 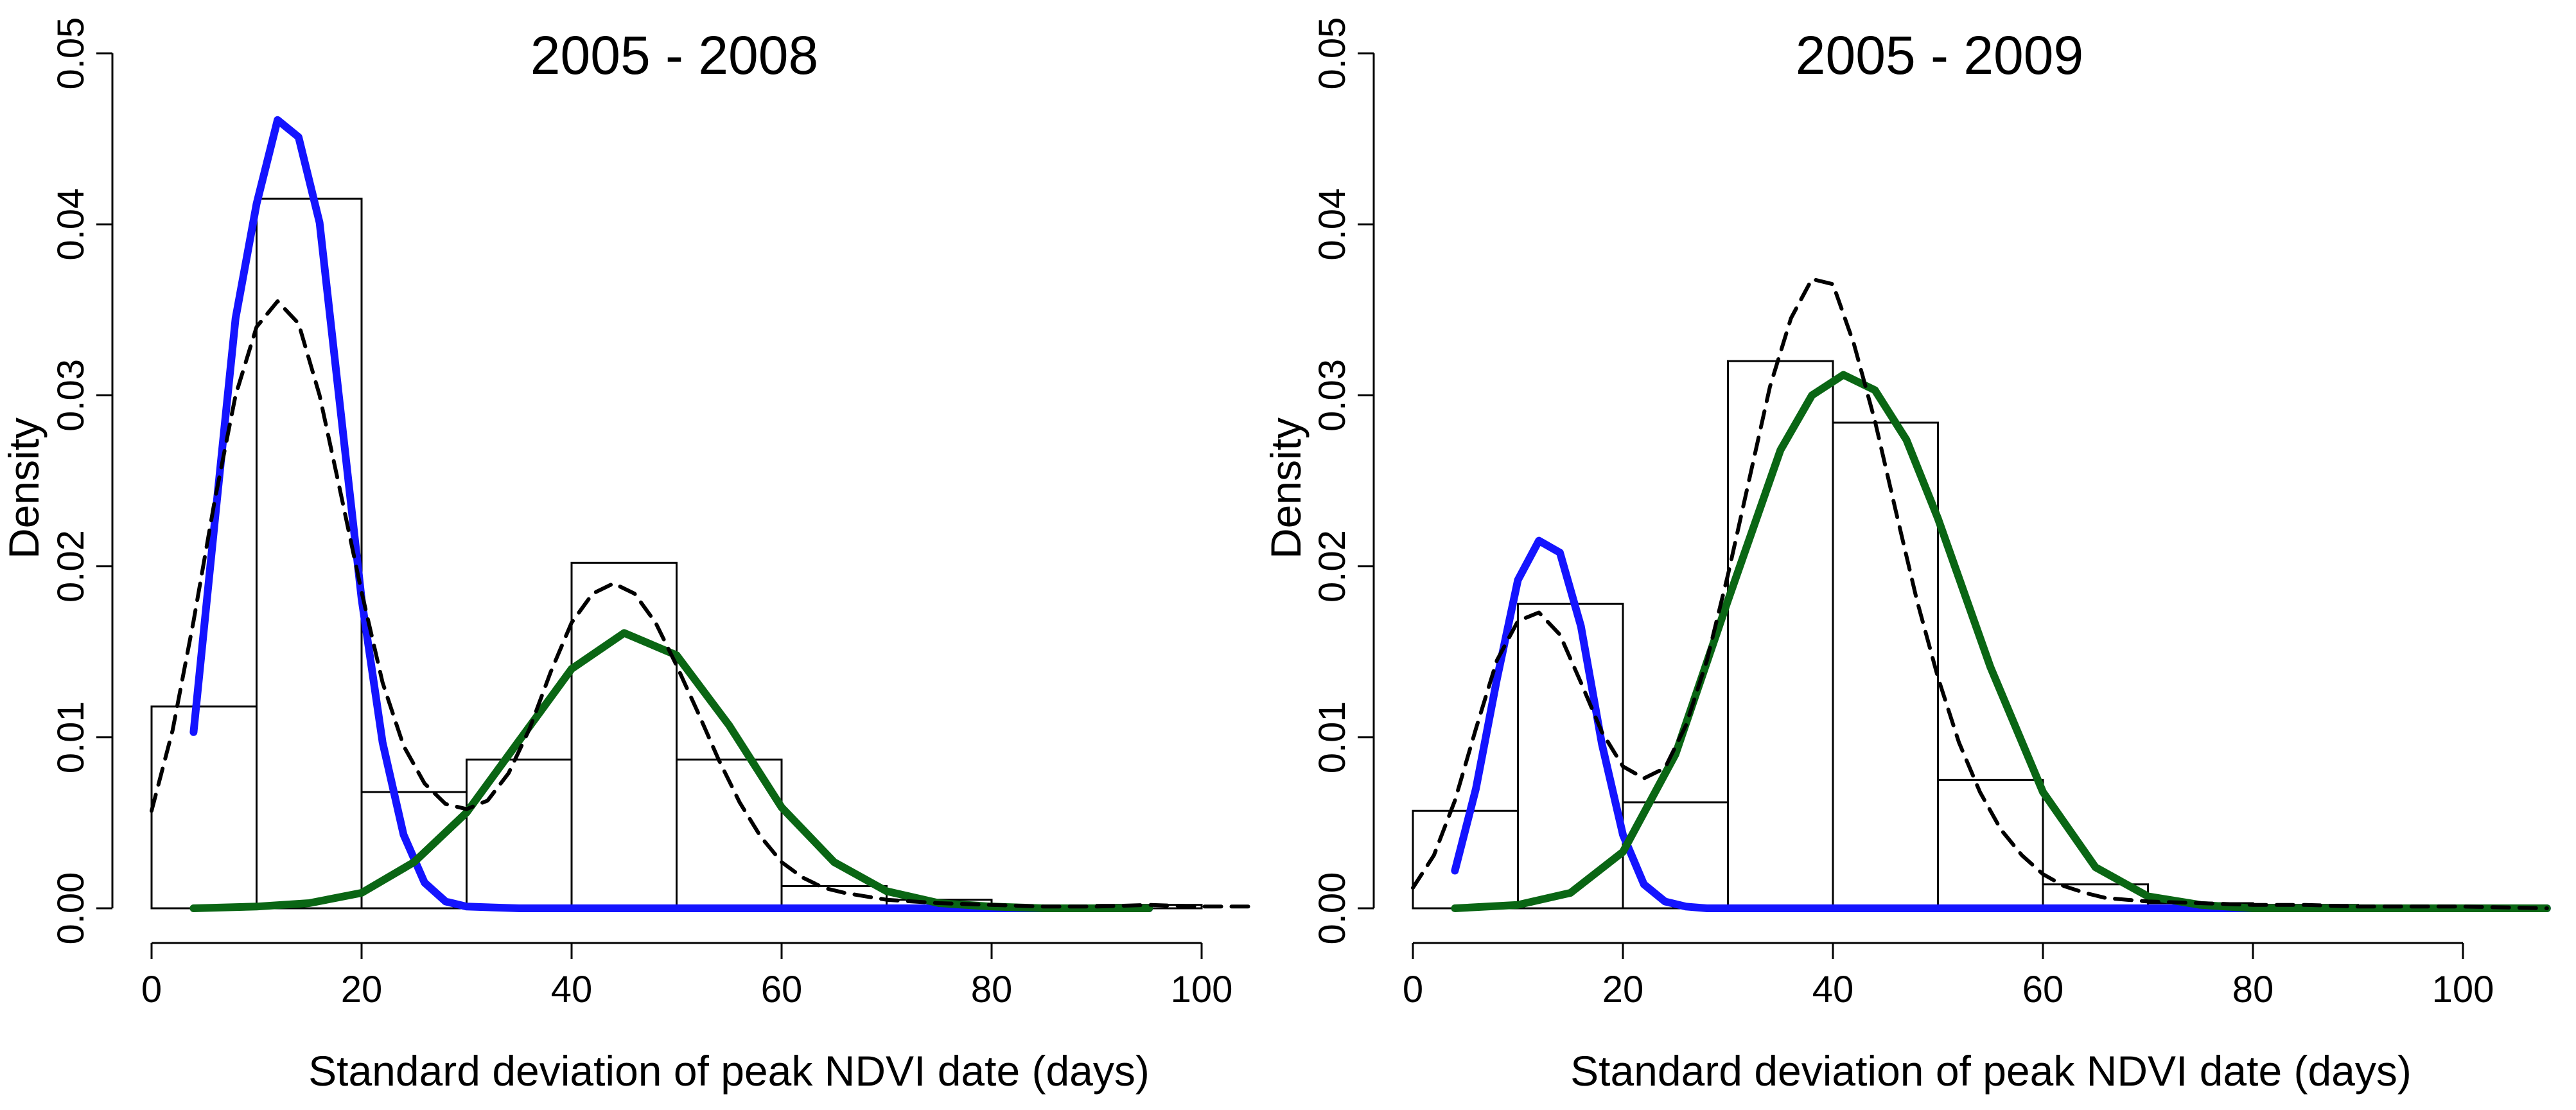 I want to click on chart-title: 2005 - 2008, so click(x=674, y=55).